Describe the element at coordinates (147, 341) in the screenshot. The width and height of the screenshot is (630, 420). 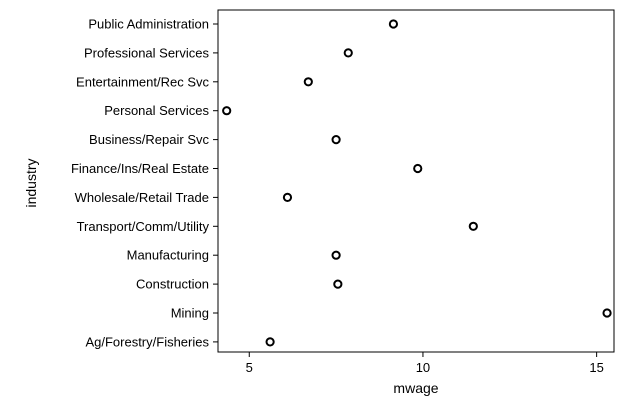
I see `category-label: Ag/Forestry/Fisheries` at that location.